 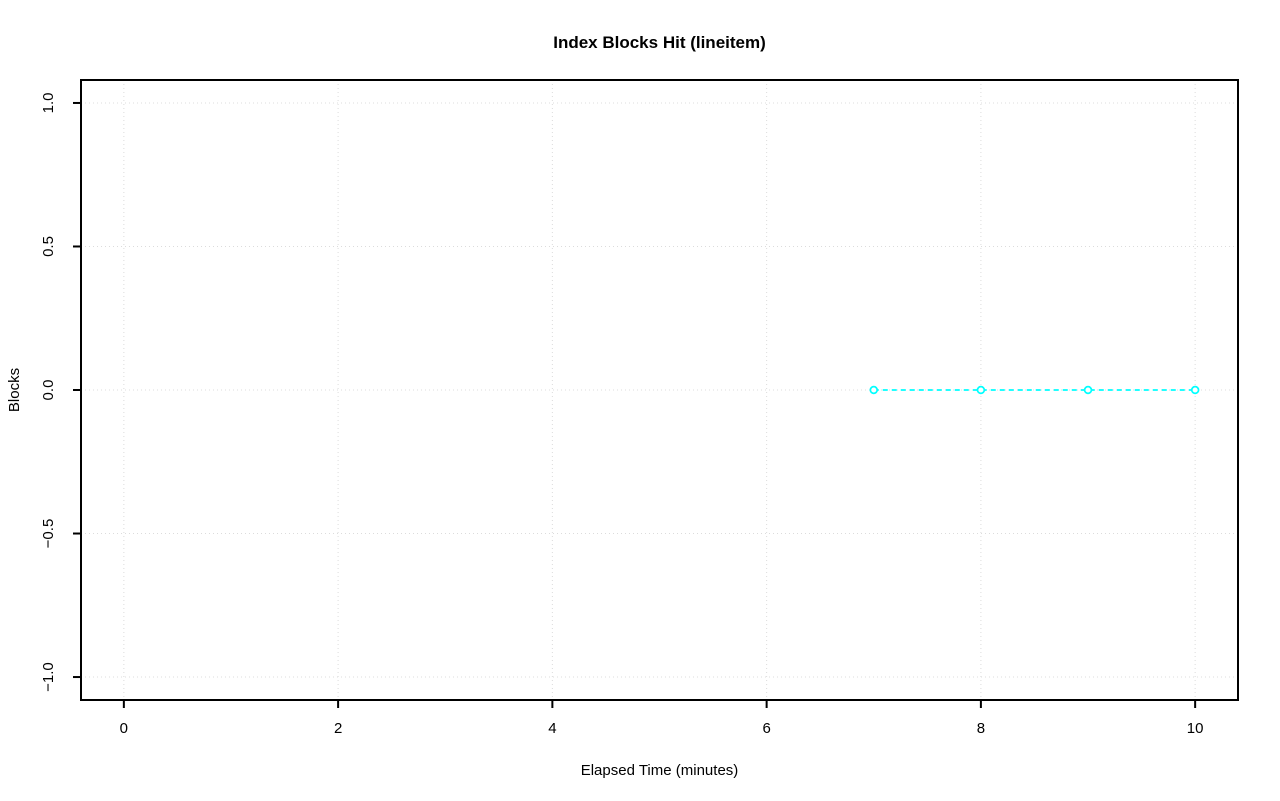 I want to click on y-tick-label: −0.5, so click(x=48, y=534).